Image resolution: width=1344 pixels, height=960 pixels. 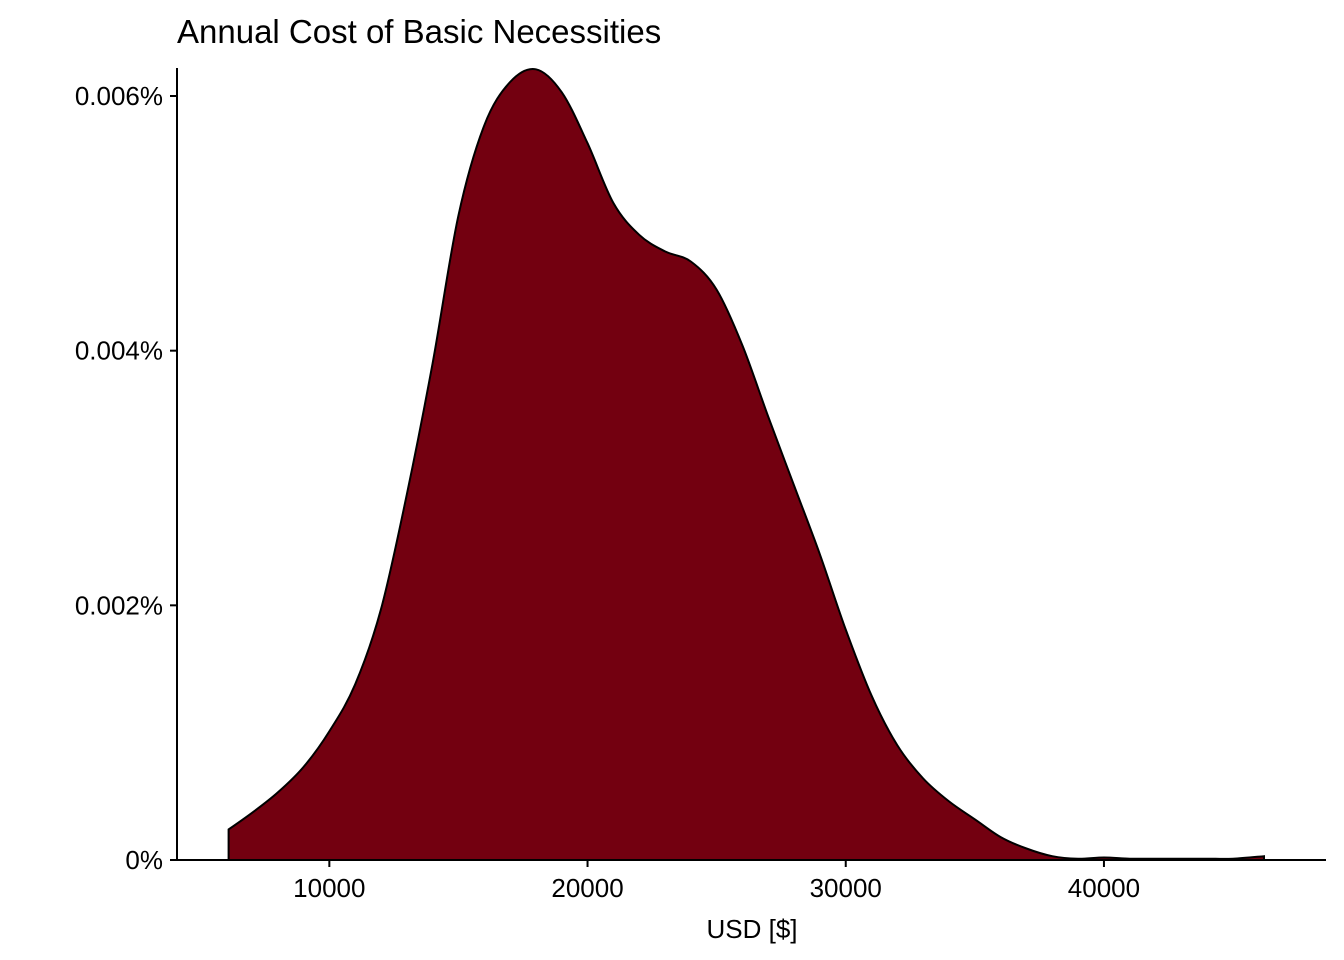 What do you see at coordinates (846, 888) in the screenshot?
I see `x-tick-label: 30000` at bounding box center [846, 888].